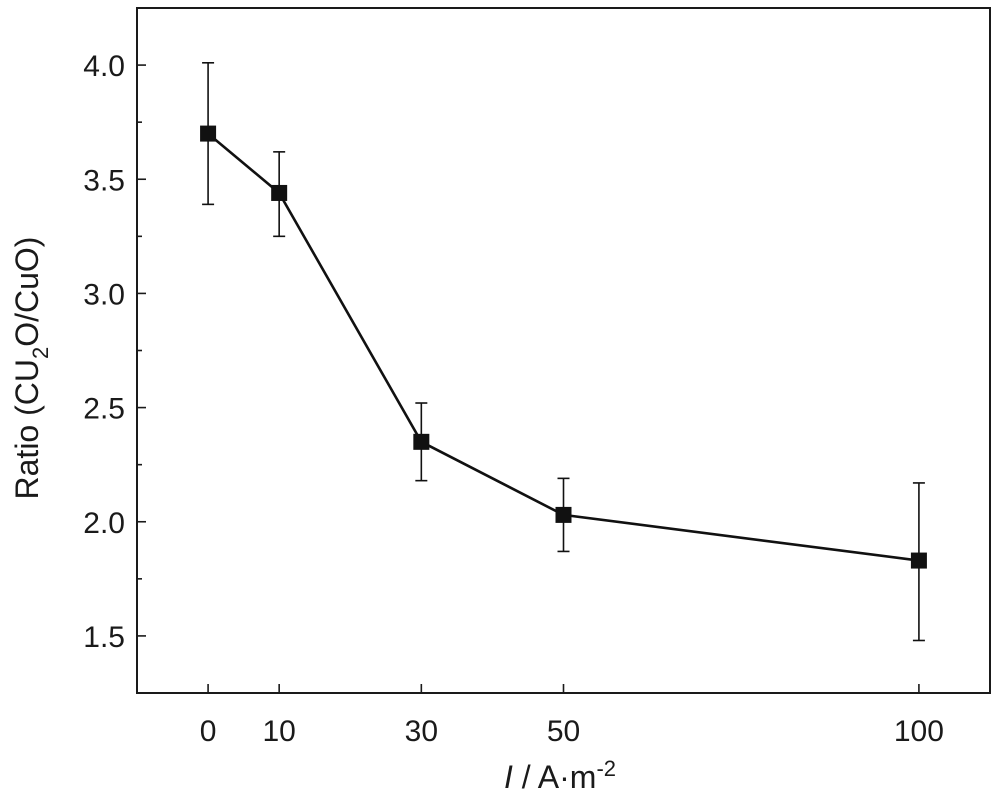  What do you see at coordinates (104, 523) in the screenshot?
I see `y-tick-label: 2.0` at bounding box center [104, 523].